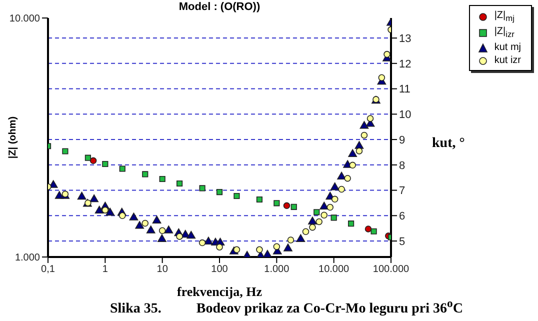  I want to click on chart-title: Model : (O(RO)), so click(220, 7).